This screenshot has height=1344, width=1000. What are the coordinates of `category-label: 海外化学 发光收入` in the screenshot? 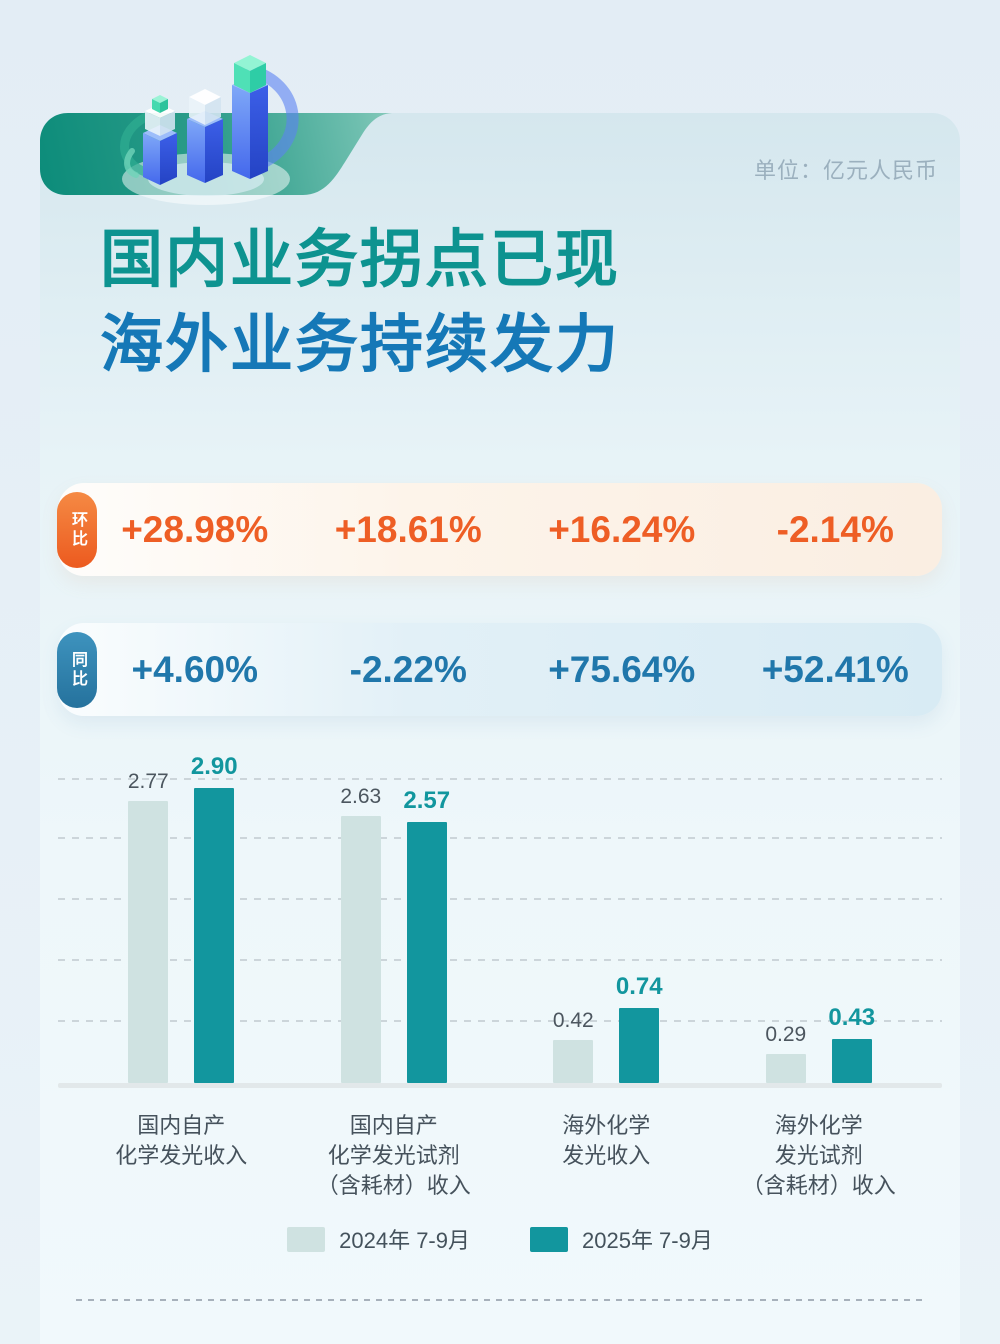 It's located at (606, 1140).